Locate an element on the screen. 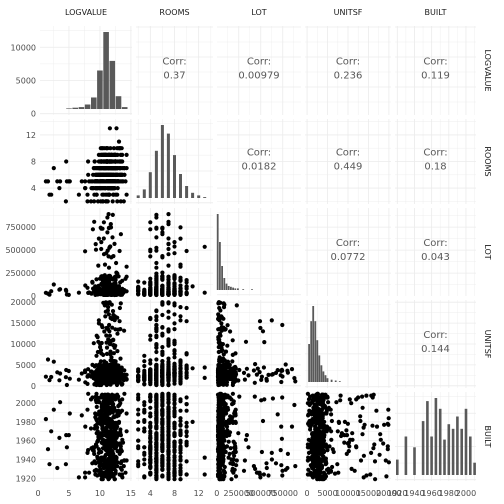 Image resolution: width=504 pixels, height=504 pixels. y-tick-label: 15000 is located at coordinates (23, 323).